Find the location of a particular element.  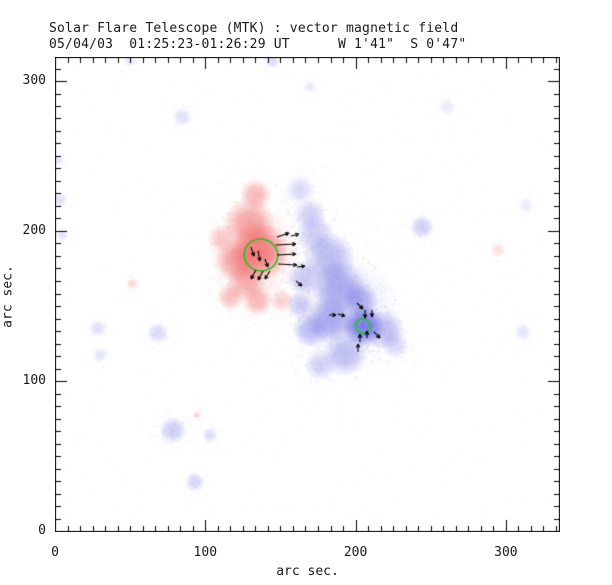

y-tick-label: 100 is located at coordinates (34, 380).